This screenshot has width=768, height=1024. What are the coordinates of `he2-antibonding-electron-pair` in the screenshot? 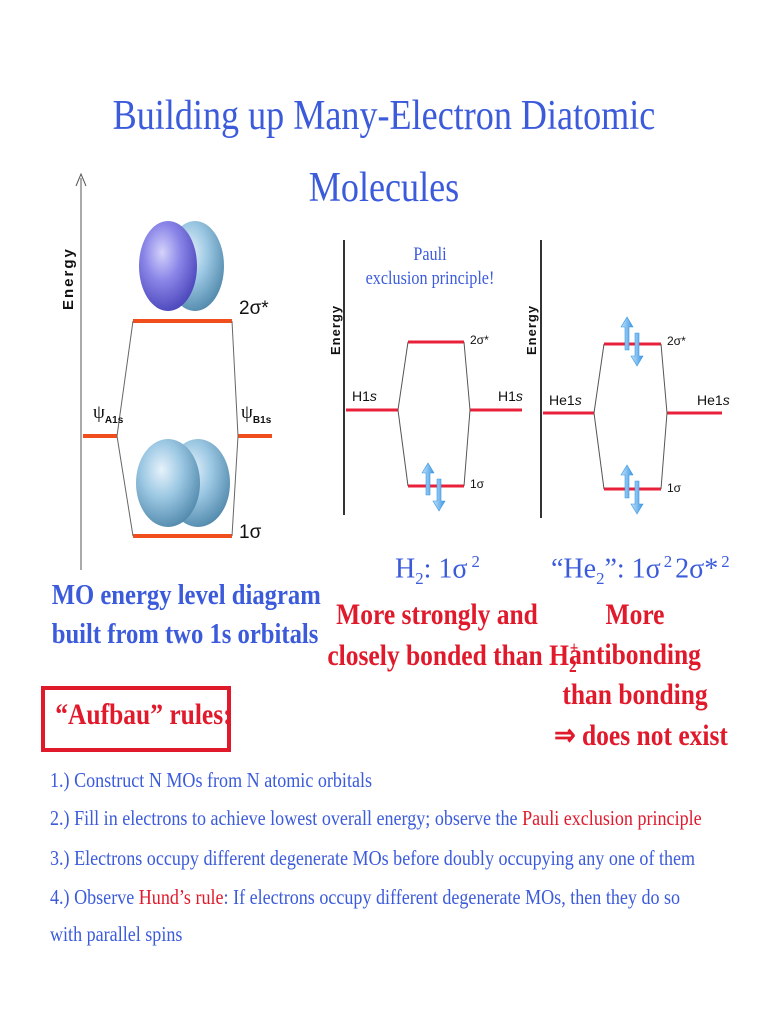 It's located at (632, 341).